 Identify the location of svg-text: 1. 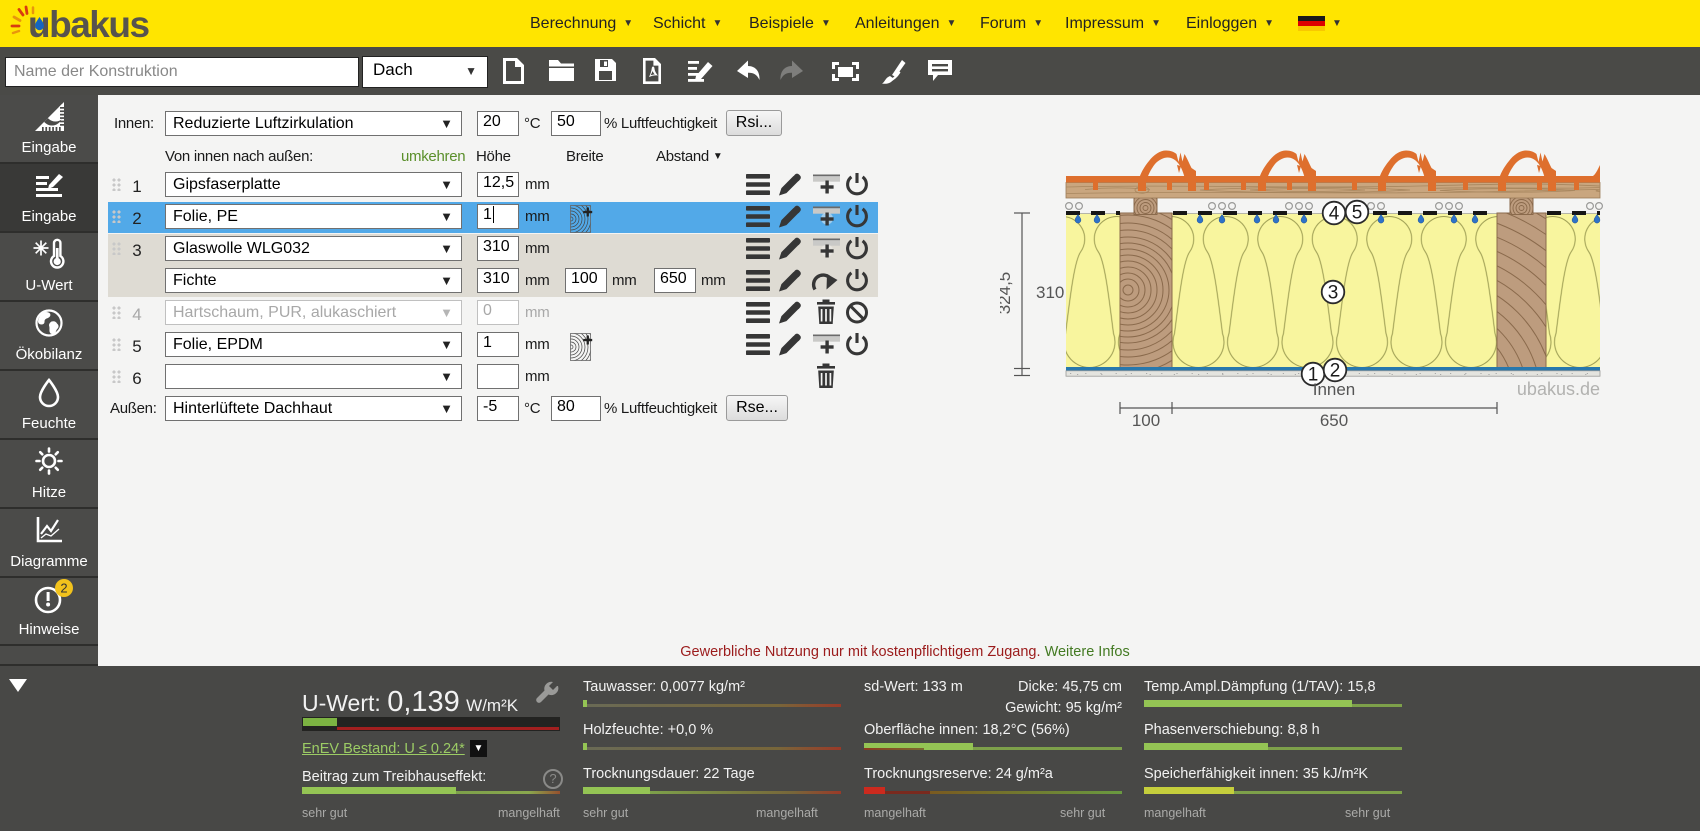
(1313, 375).